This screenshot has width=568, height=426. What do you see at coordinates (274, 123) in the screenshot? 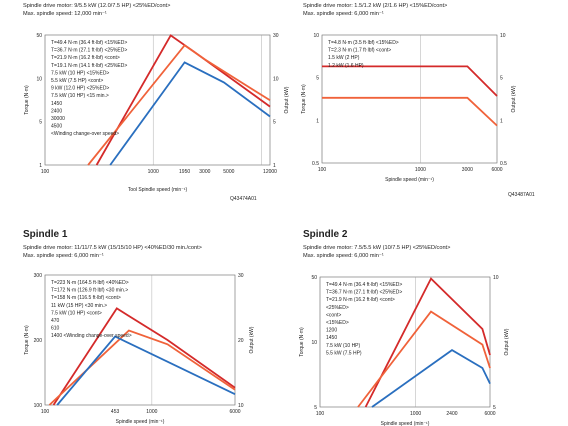
I see `tool-right-tick-label: 5` at bounding box center [274, 123].